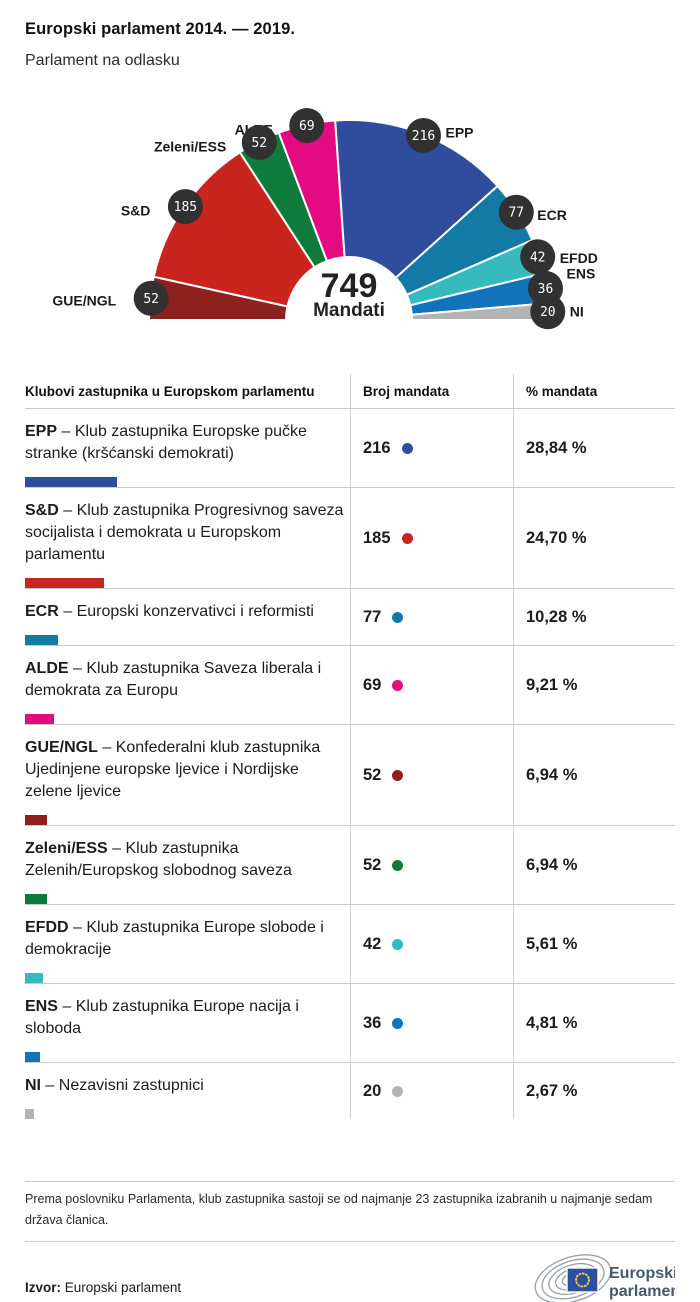 The width and height of the screenshot is (700, 1302). Describe the element at coordinates (642, 1273) in the screenshot. I see `logo-line1: Europski` at that location.